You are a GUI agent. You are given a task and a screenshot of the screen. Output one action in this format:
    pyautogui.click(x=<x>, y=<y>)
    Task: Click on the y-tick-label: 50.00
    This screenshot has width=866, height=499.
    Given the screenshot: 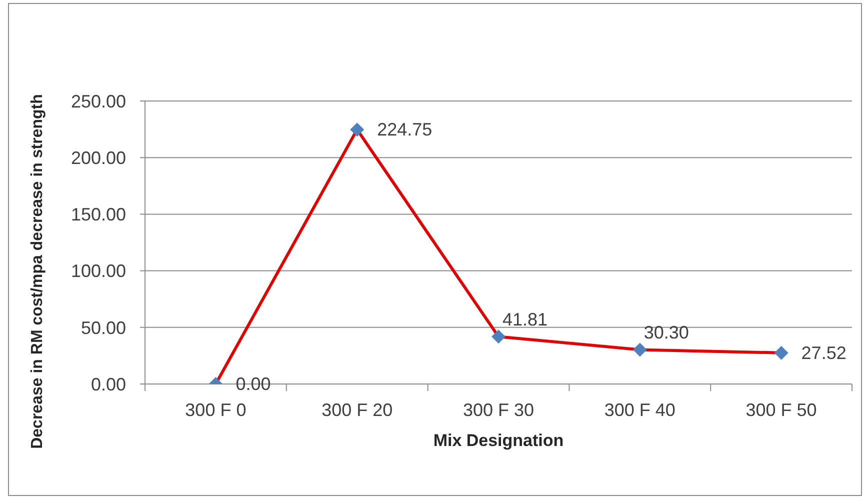 What is the action you would take?
    pyautogui.click(x=103, y=328)
    